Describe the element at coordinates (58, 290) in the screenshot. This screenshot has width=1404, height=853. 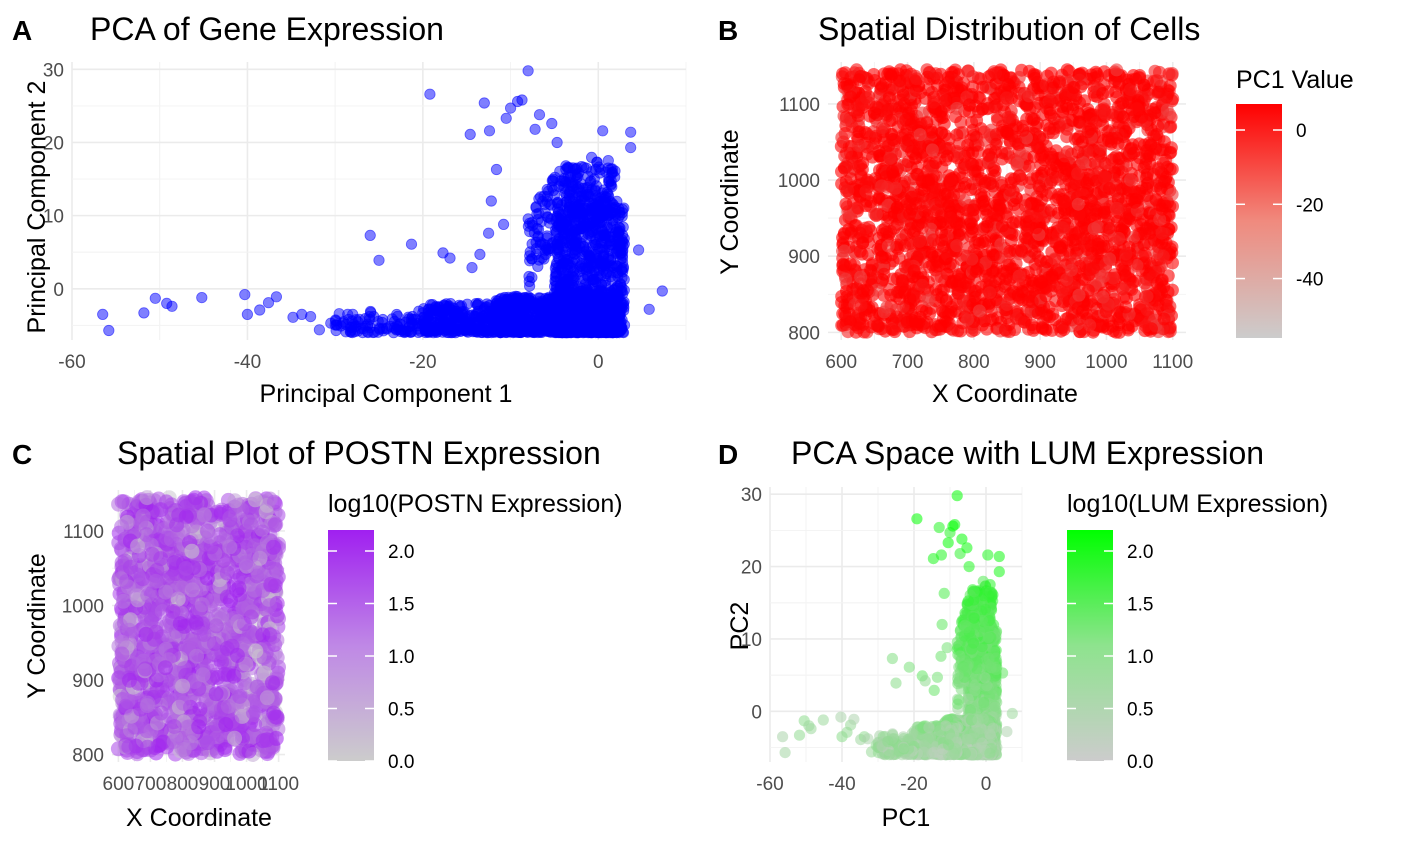
I see `y-tick-label: 0` at that location.